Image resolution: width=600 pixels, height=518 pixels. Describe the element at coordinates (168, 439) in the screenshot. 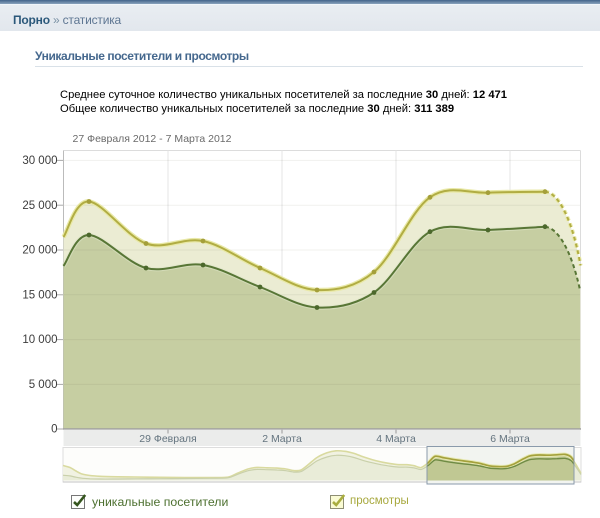

I see `svg-text: 29 Февраля` at that location.